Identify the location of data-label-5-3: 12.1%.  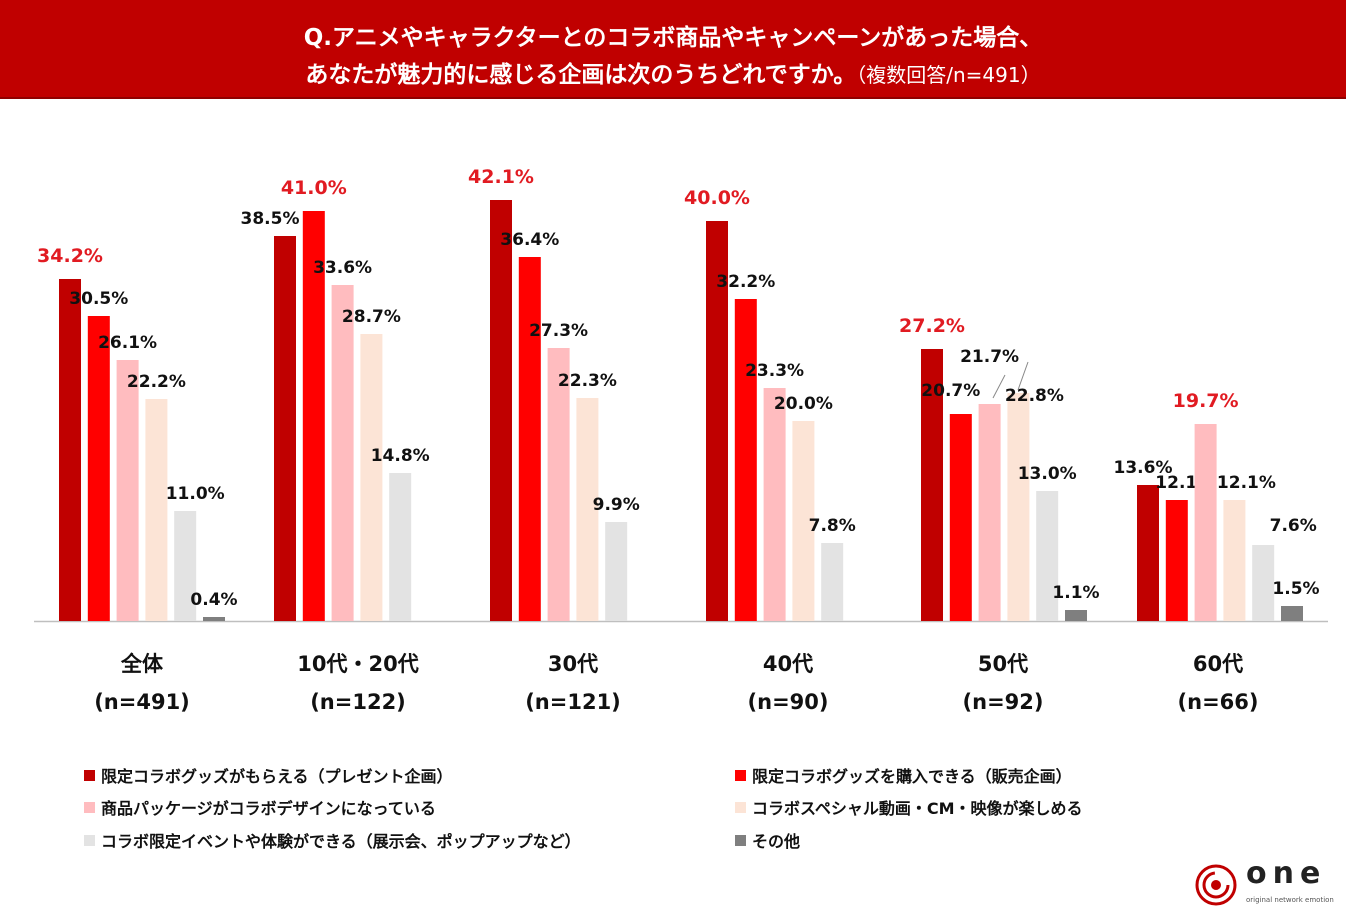
(1246, 483).